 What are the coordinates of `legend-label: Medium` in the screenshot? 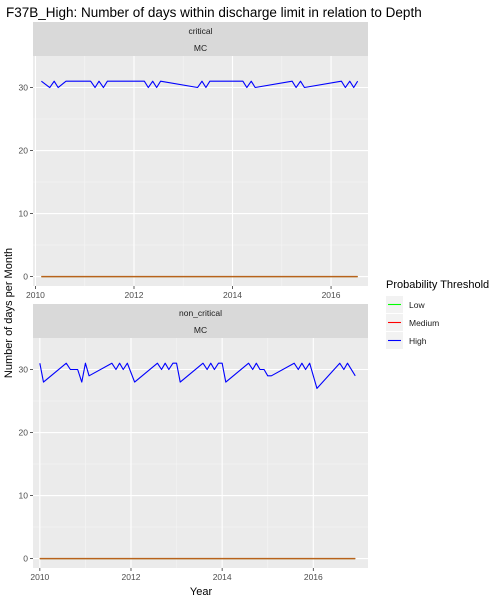 It's located at (424, 323).